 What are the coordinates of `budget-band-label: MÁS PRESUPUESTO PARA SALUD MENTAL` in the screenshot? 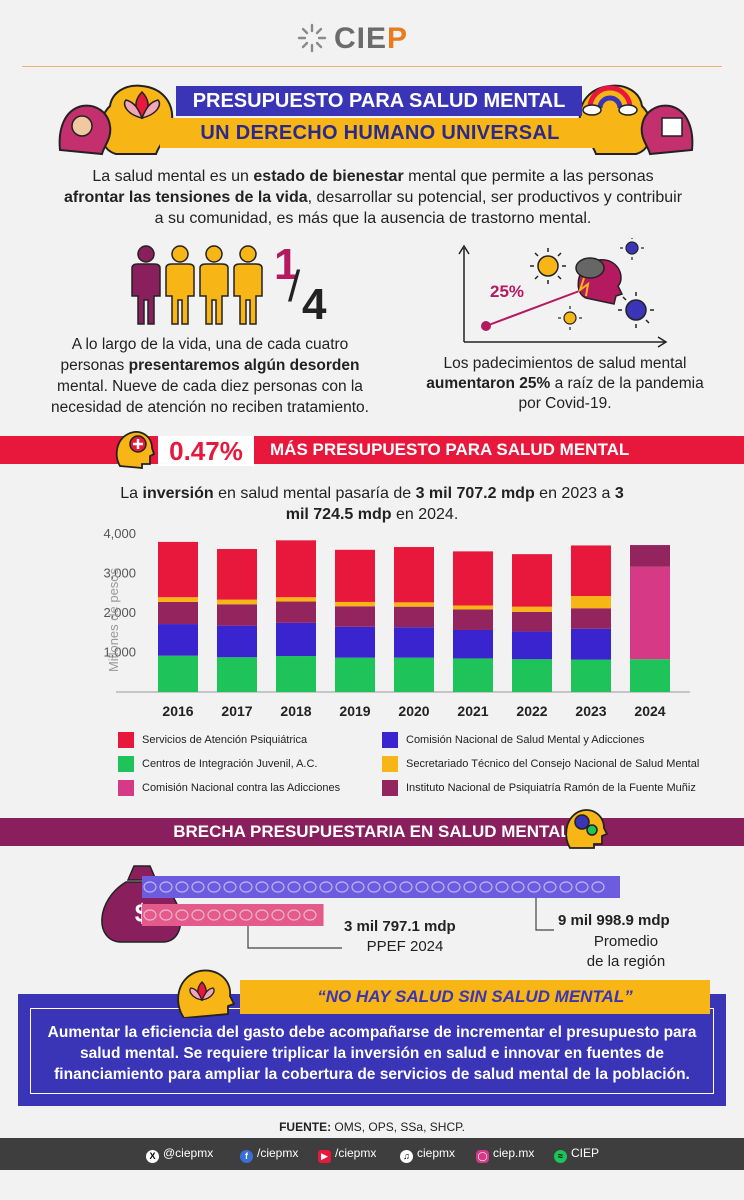 It's located at (450, 449).